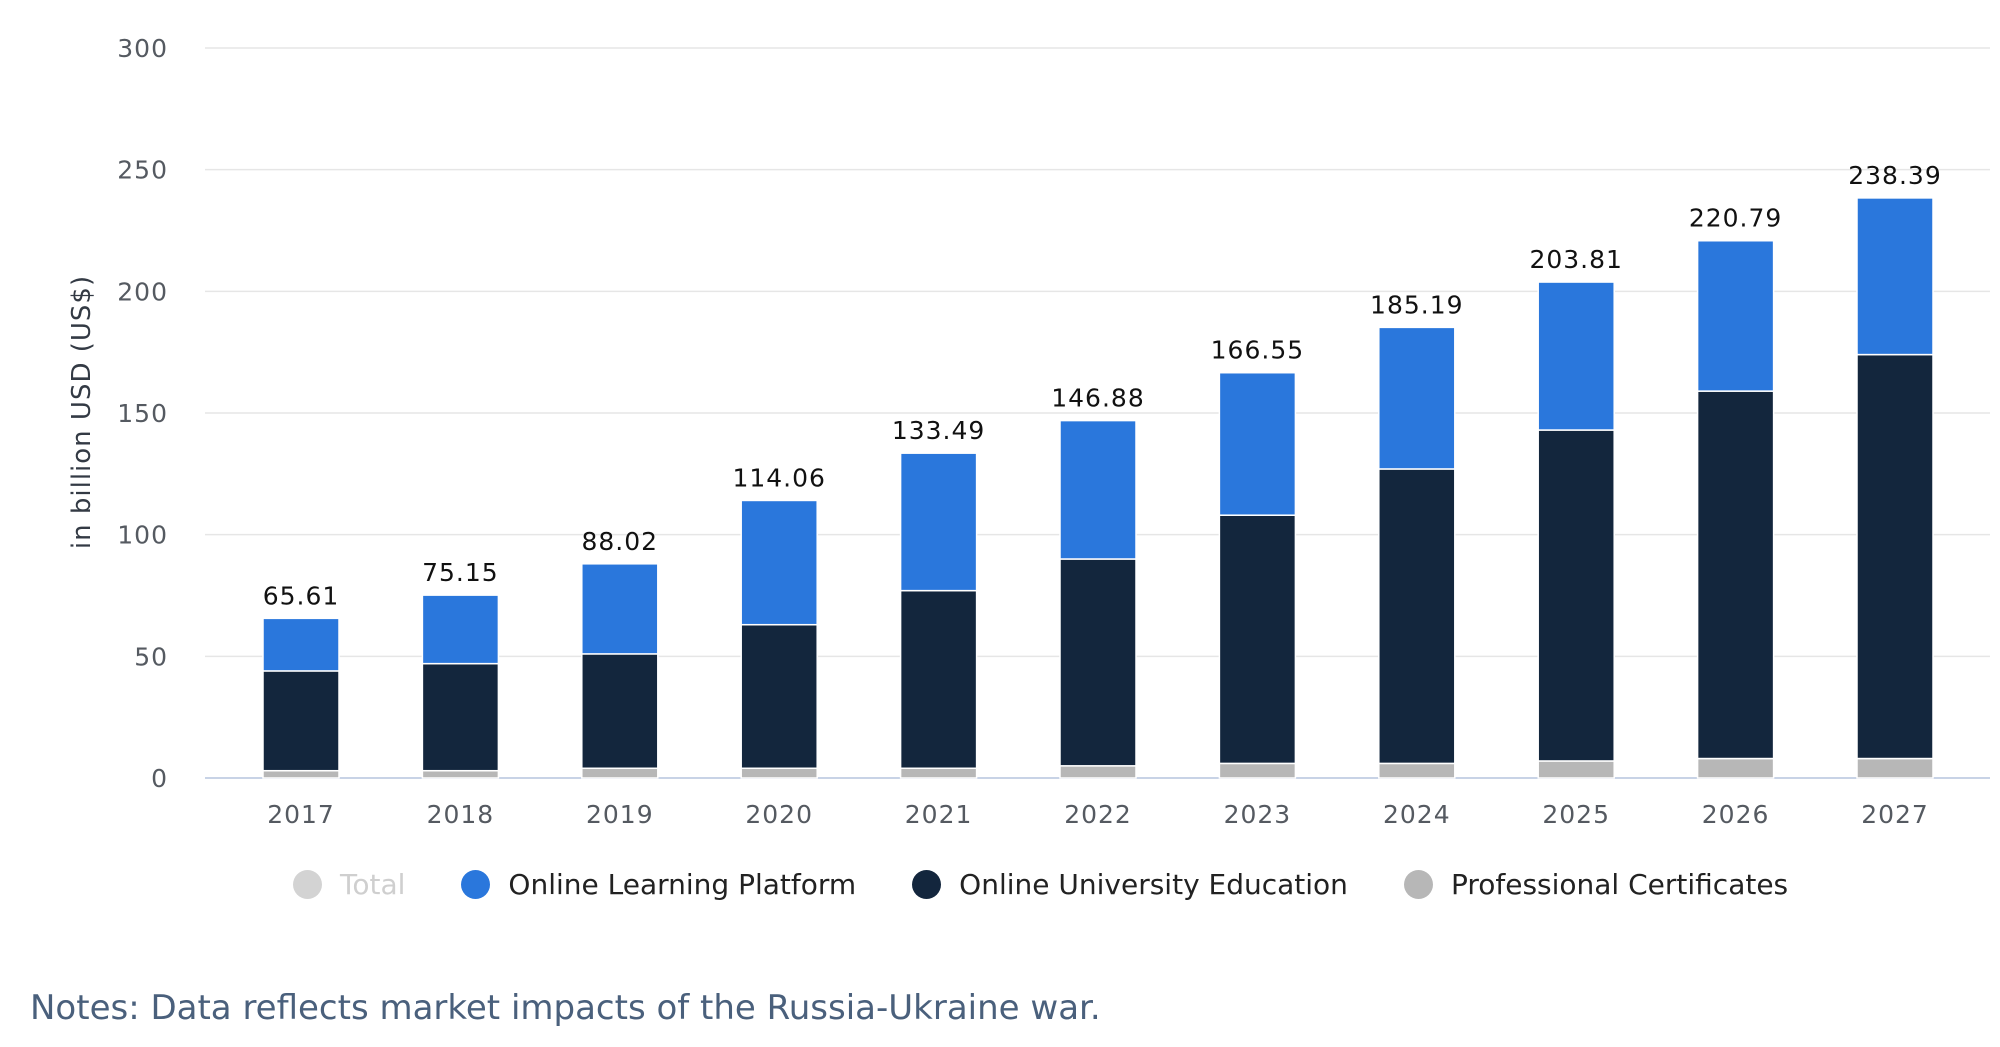 Image resolution: width=2000 pixels, height=1047 pixels. I want to click on legend-marker-online-learning-platform, so click(476, 884).